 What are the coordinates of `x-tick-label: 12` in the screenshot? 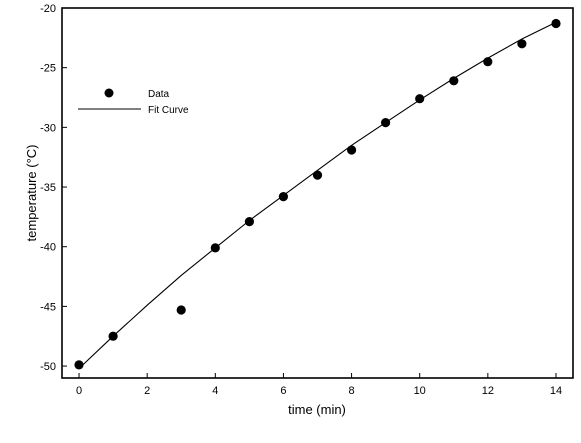 It's located at (488, 391).